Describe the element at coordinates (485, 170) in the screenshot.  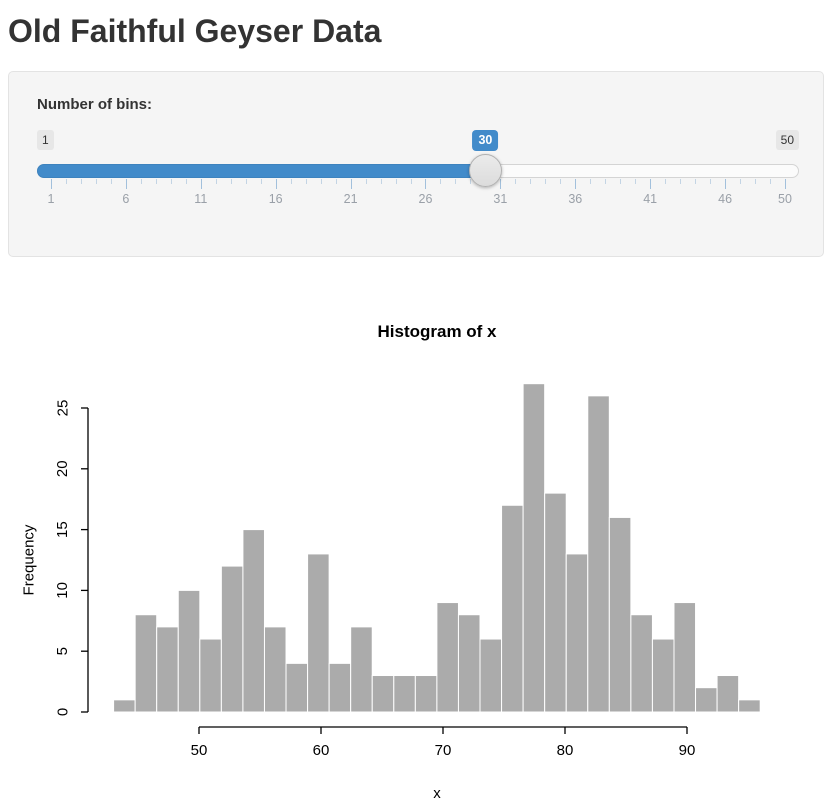
I see `slider-handle` at that location.